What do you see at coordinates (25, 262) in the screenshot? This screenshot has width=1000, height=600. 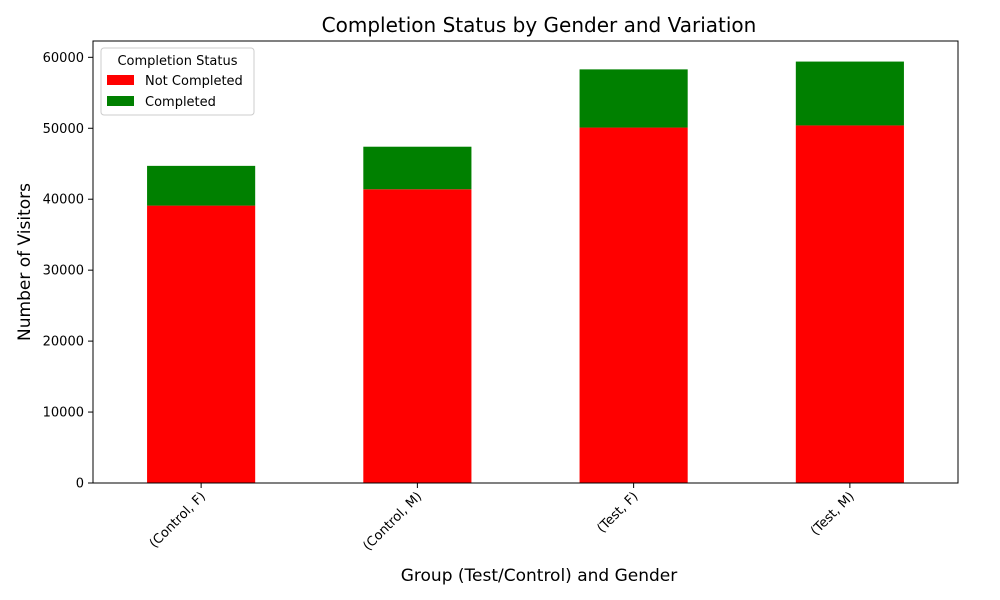 I see `y-axis-label: Number of Visitors` at bounding box center [25, 262].